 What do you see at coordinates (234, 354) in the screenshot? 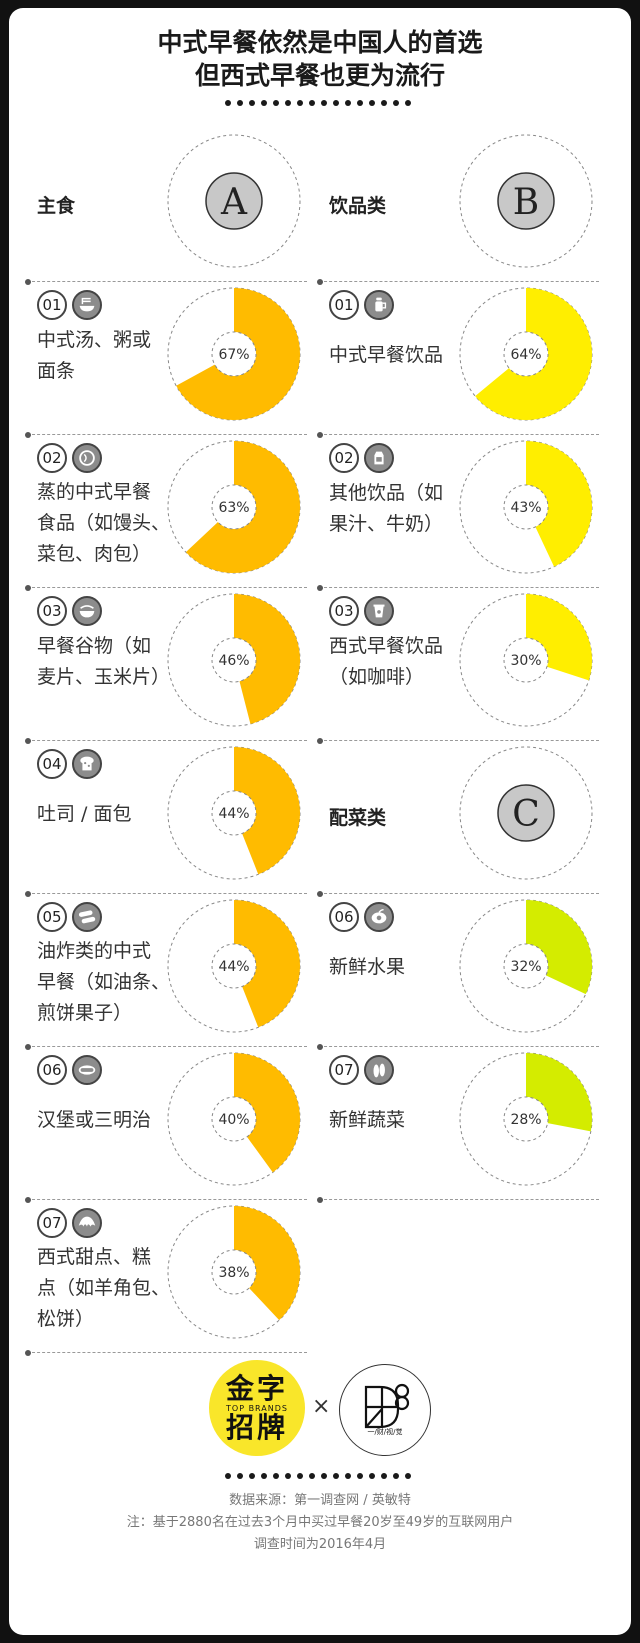
I see `donut-wrap: 67%` at bounding box center [234, 354].